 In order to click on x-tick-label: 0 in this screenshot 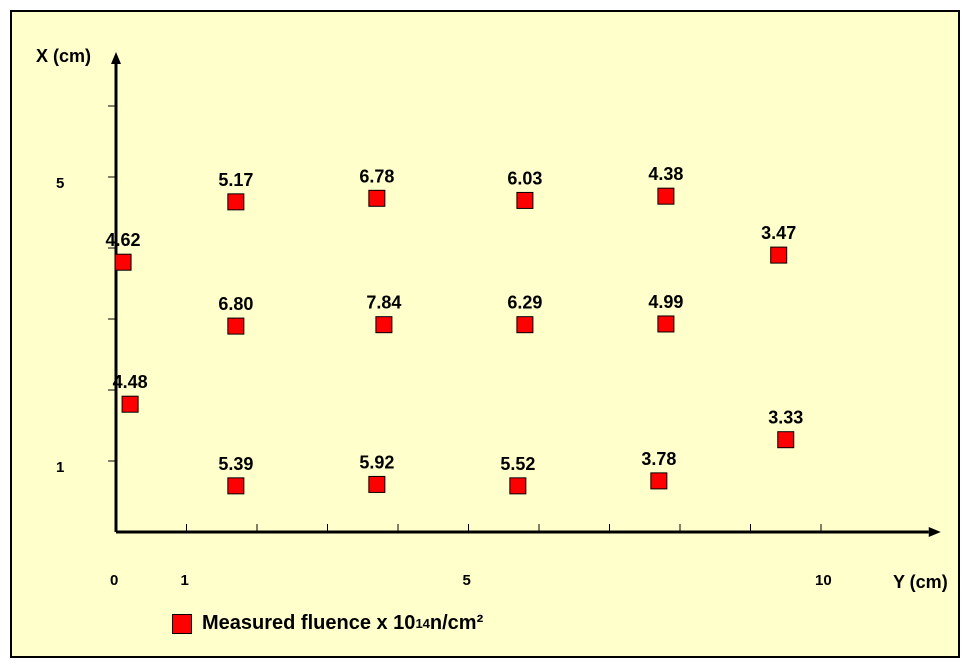, I will do `click(114, 580)`.